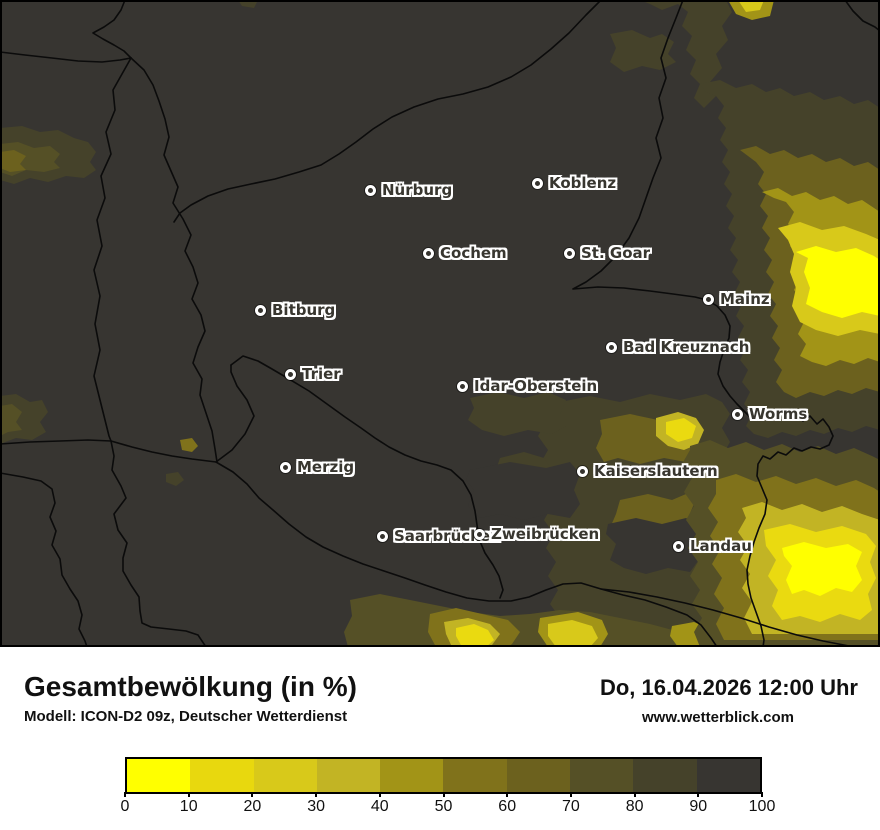 The height and width of the screenshot is (830, 880). I want to click on cloud-pfalz-10-curl, so click(681, 430).